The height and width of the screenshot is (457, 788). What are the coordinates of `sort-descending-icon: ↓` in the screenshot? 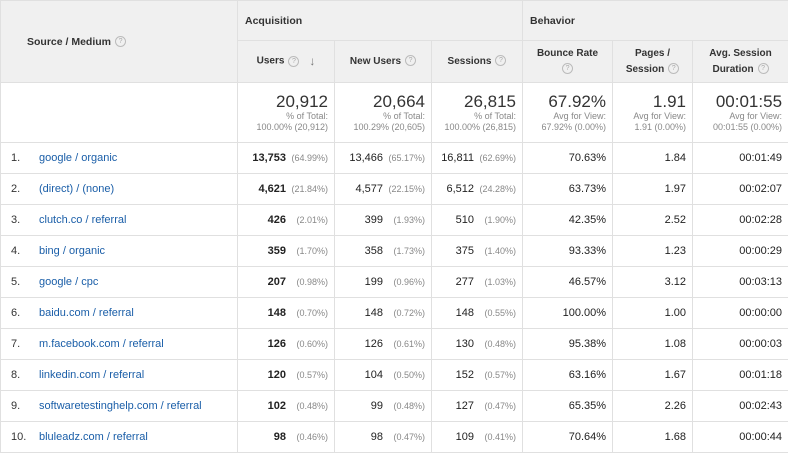 It's located at (312, 61).